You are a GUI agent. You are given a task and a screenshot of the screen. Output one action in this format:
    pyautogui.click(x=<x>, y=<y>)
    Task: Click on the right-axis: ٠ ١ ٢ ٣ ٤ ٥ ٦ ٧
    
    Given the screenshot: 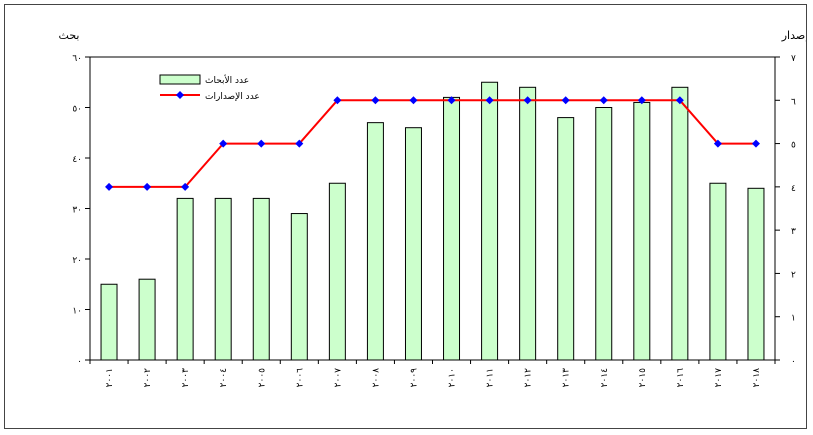 What is the action you would take?
    pyautogui.click(x=785, y=210)
    